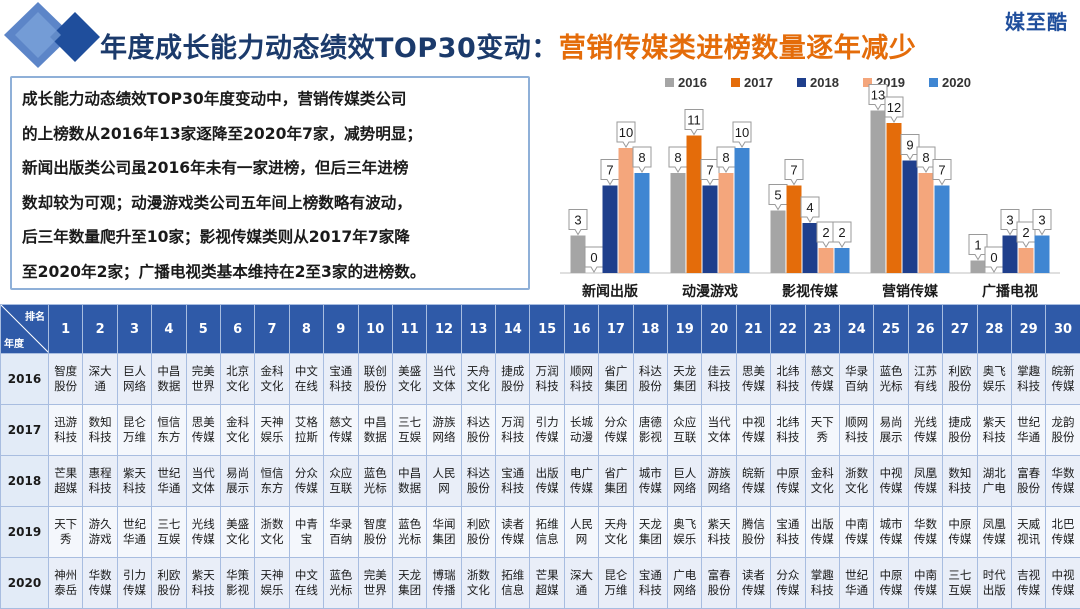  What do you see at coordinates (878, 95) in the screenshot?
I see `data-label: 13` at bounding box center [878, 95].